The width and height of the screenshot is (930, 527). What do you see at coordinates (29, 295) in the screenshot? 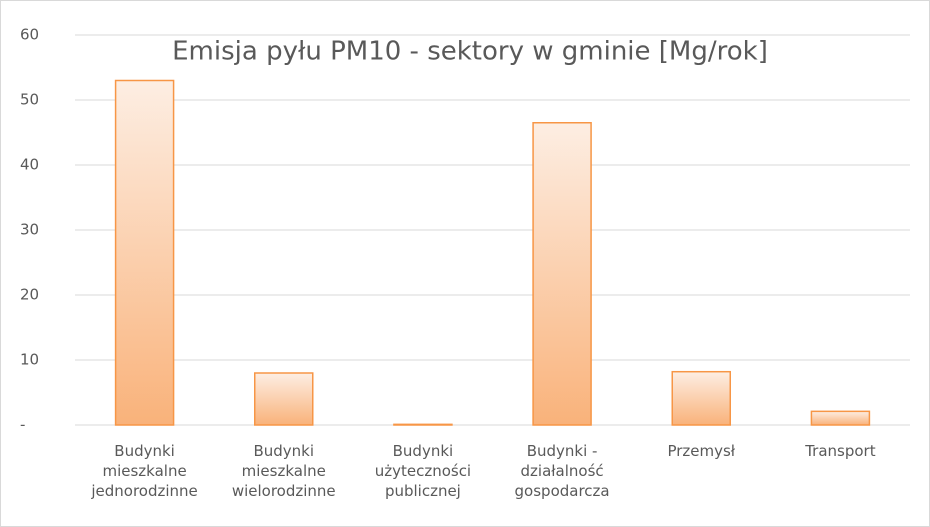
I see `y-tick-label: 20` at bounding box center [29, 295].